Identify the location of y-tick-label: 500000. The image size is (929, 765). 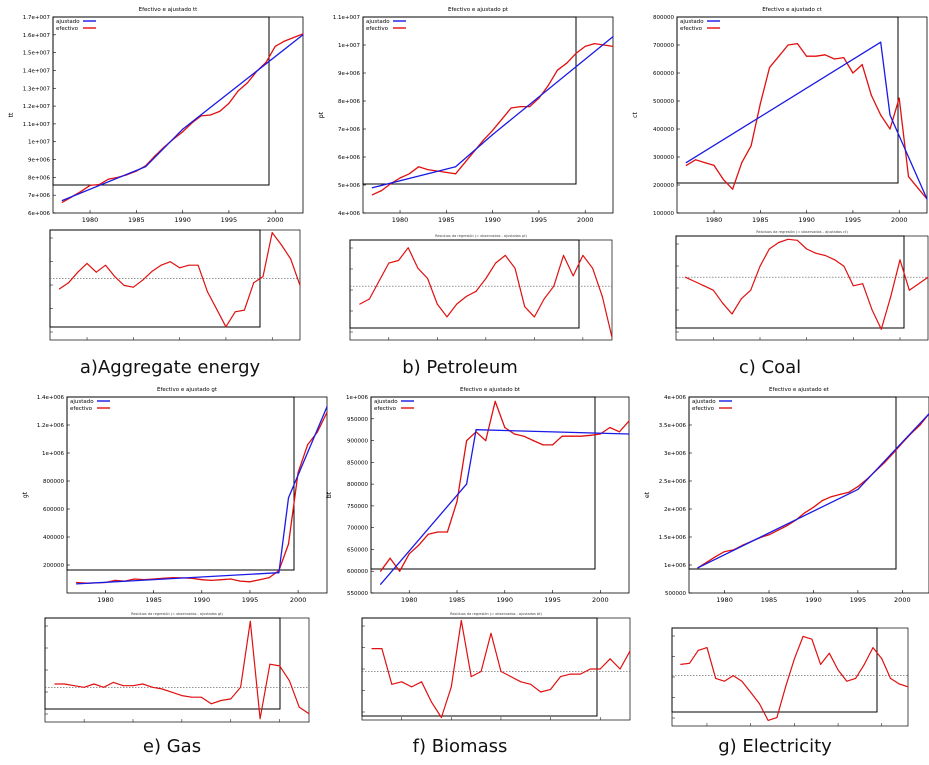
(675, 594).